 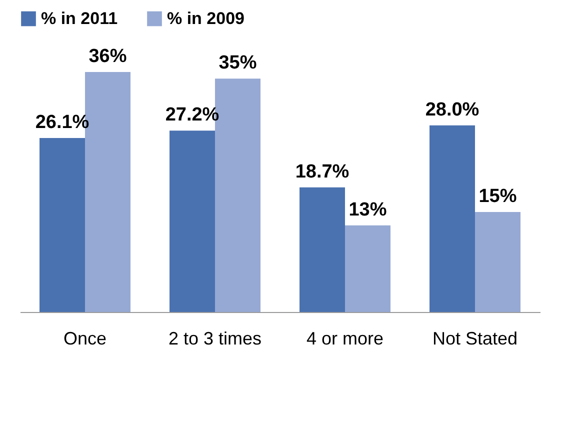 What do you see at coordinates (107, 56) in the screenshot?
I see `data-label: 36%` at bounding box center [107, 56].